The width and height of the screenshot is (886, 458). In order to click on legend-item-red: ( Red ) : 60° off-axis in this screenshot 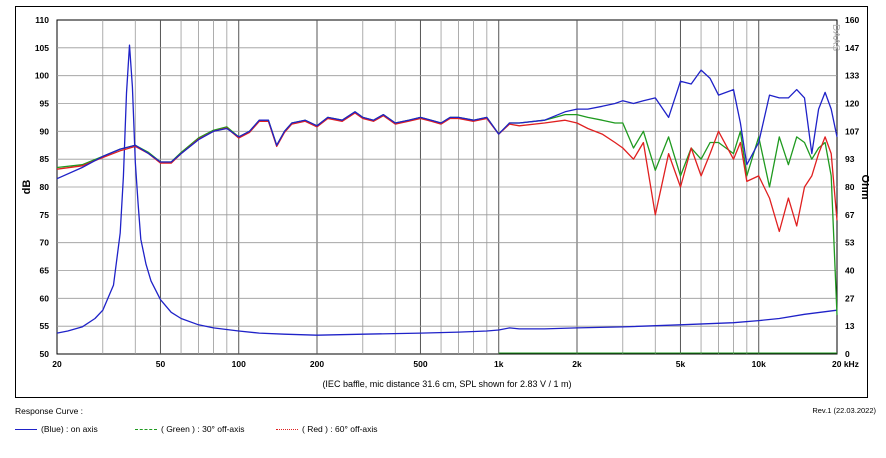, I will do `click(327, 429)`.